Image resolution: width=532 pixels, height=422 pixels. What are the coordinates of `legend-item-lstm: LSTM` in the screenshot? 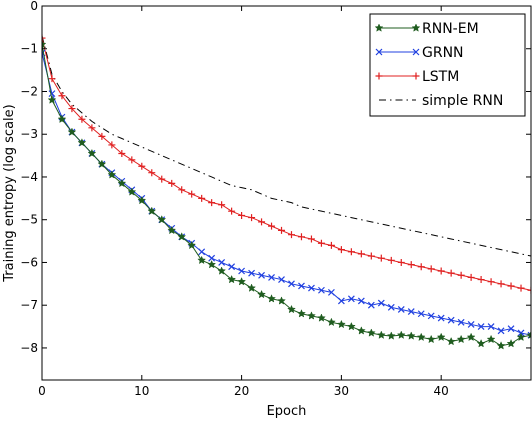 It's located at (417, 77).